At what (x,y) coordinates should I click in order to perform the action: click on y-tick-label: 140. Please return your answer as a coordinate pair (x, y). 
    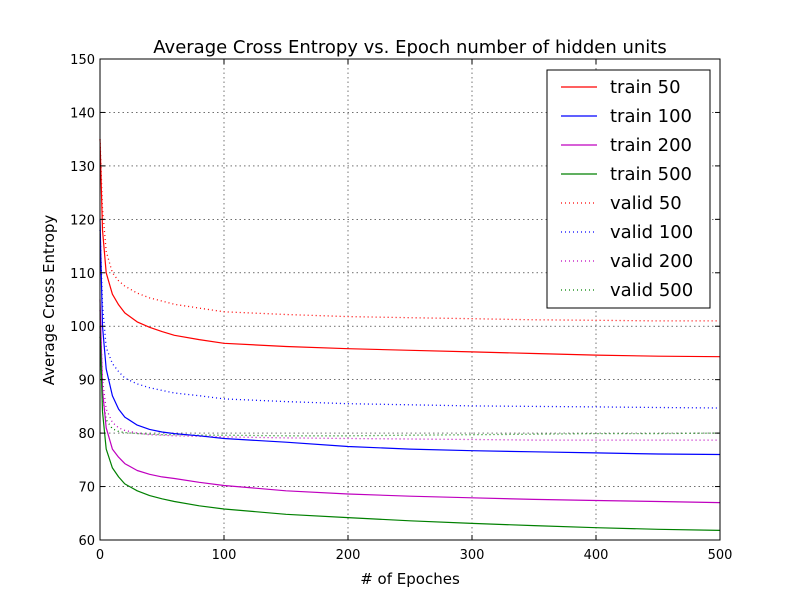
    Looking at the image, I should click on (82, 113).